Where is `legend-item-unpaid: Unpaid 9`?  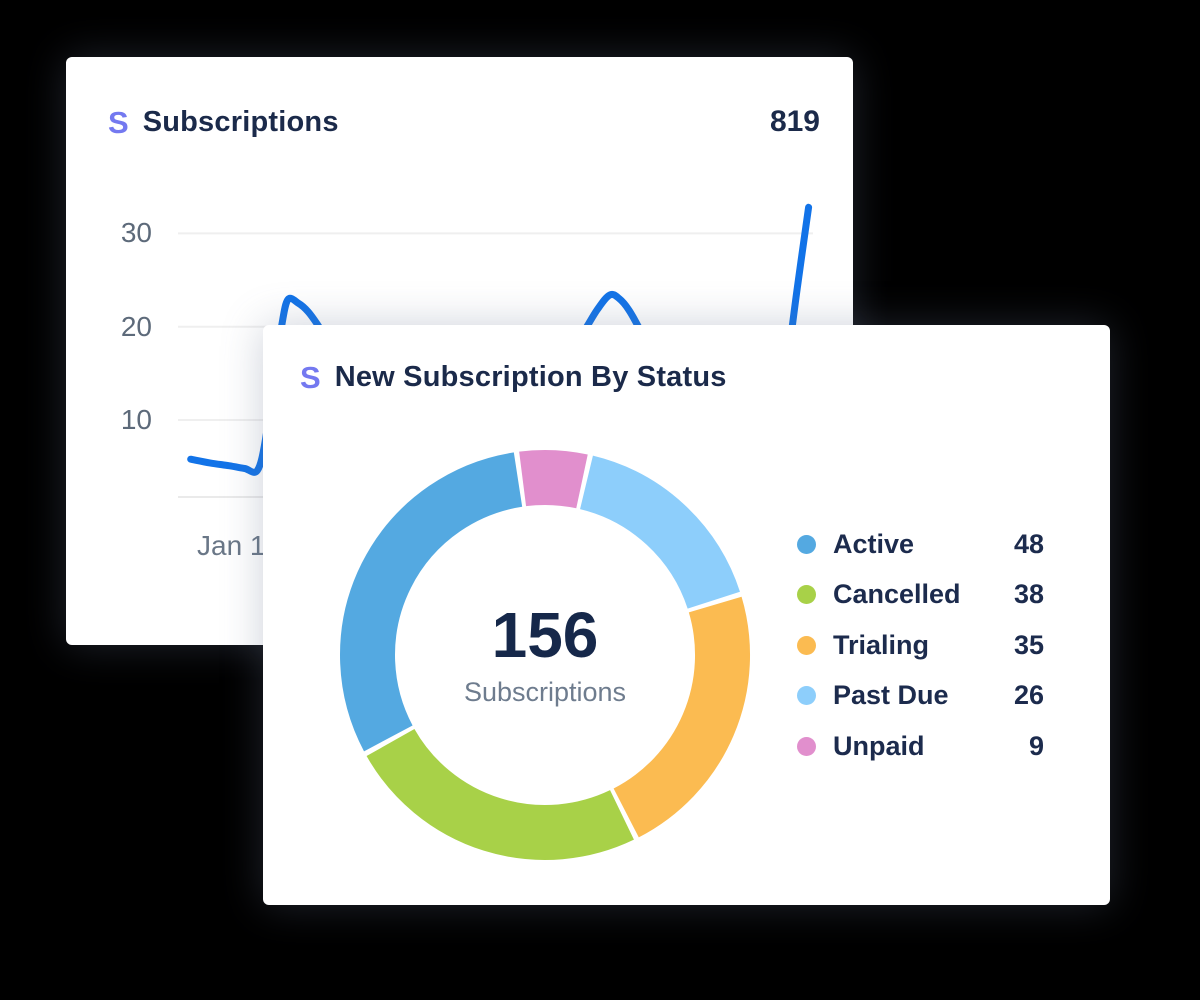 legend-item-unpaid: Unpaid 9 is located at coordinates (920, 746).